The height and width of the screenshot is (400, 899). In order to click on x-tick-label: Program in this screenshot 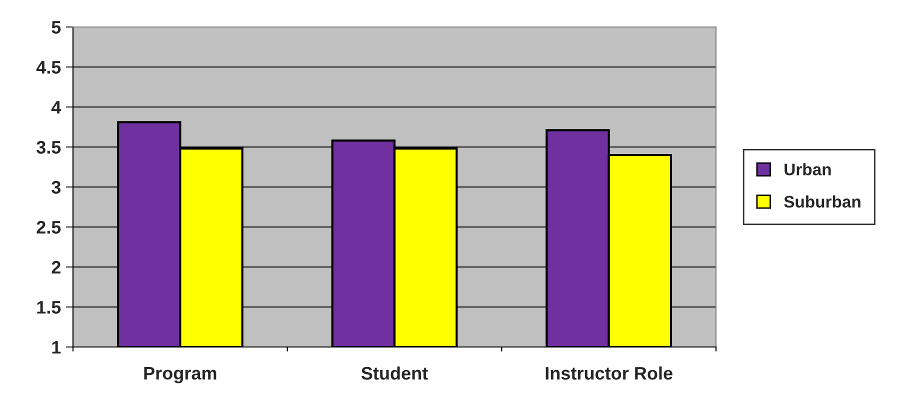, I will do `click(180, 375)`.